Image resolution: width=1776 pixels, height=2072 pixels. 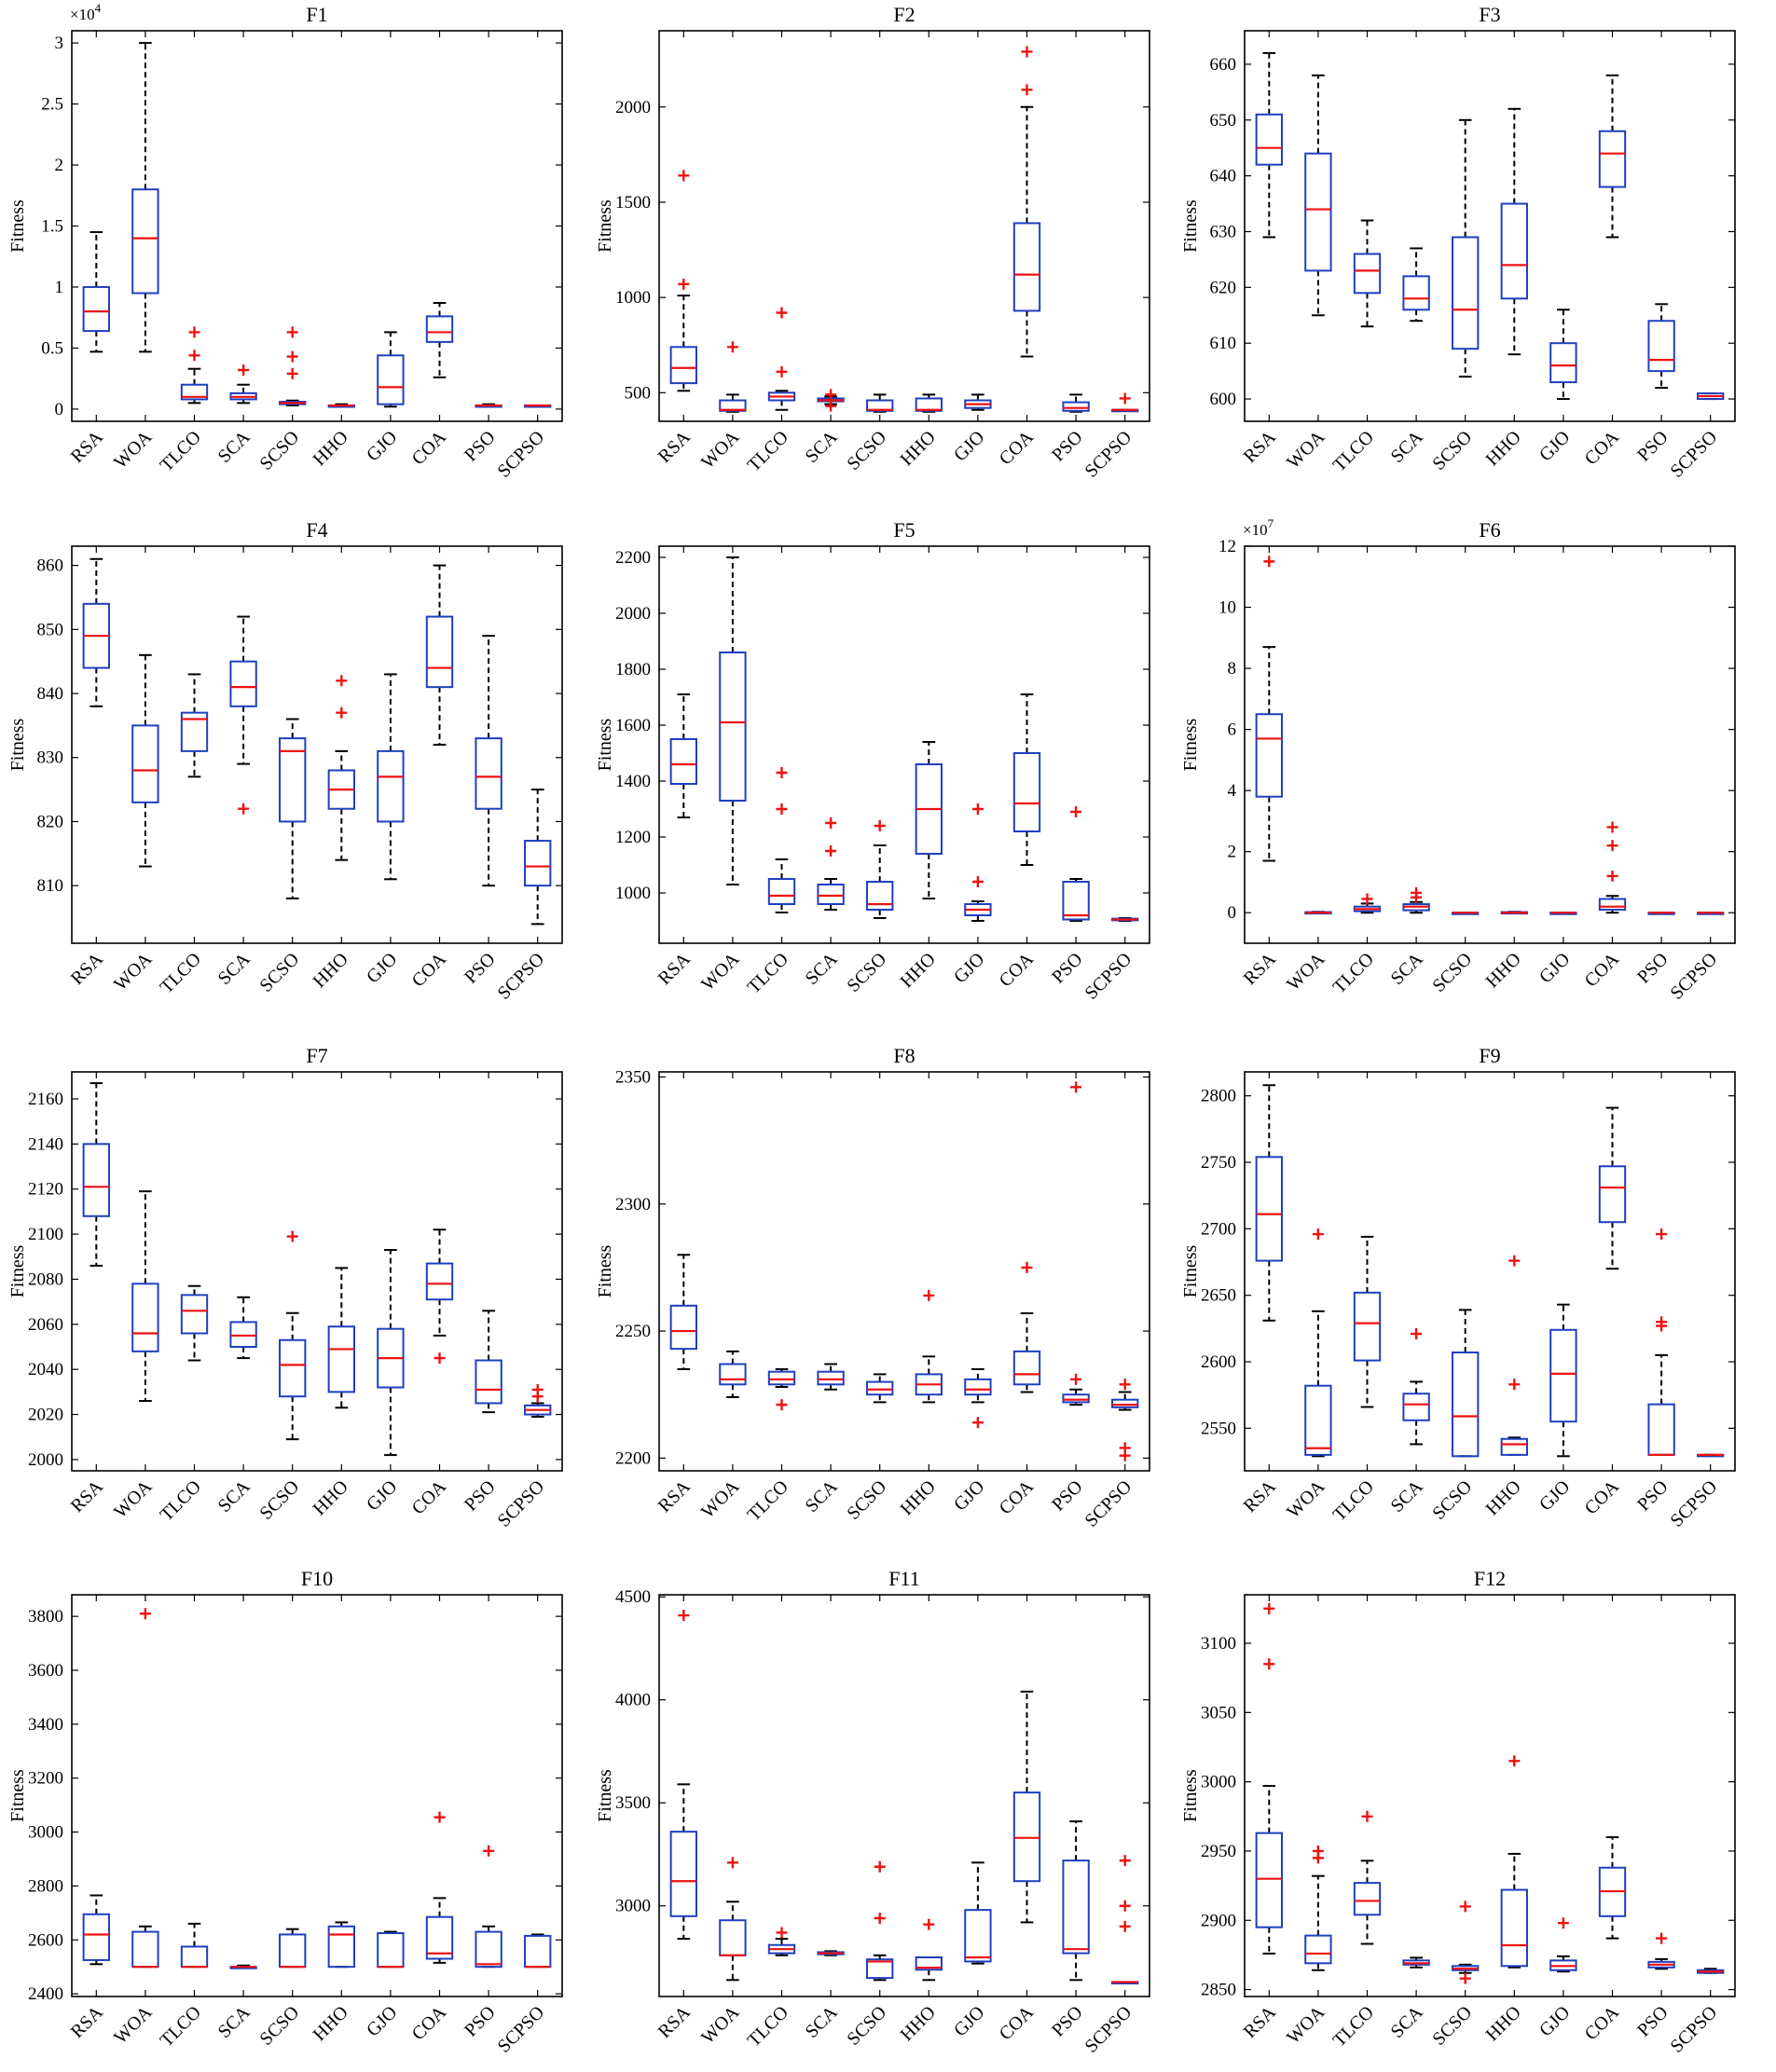 I want to click on y-tick-label: 2200, so click(x=633, y=1458).